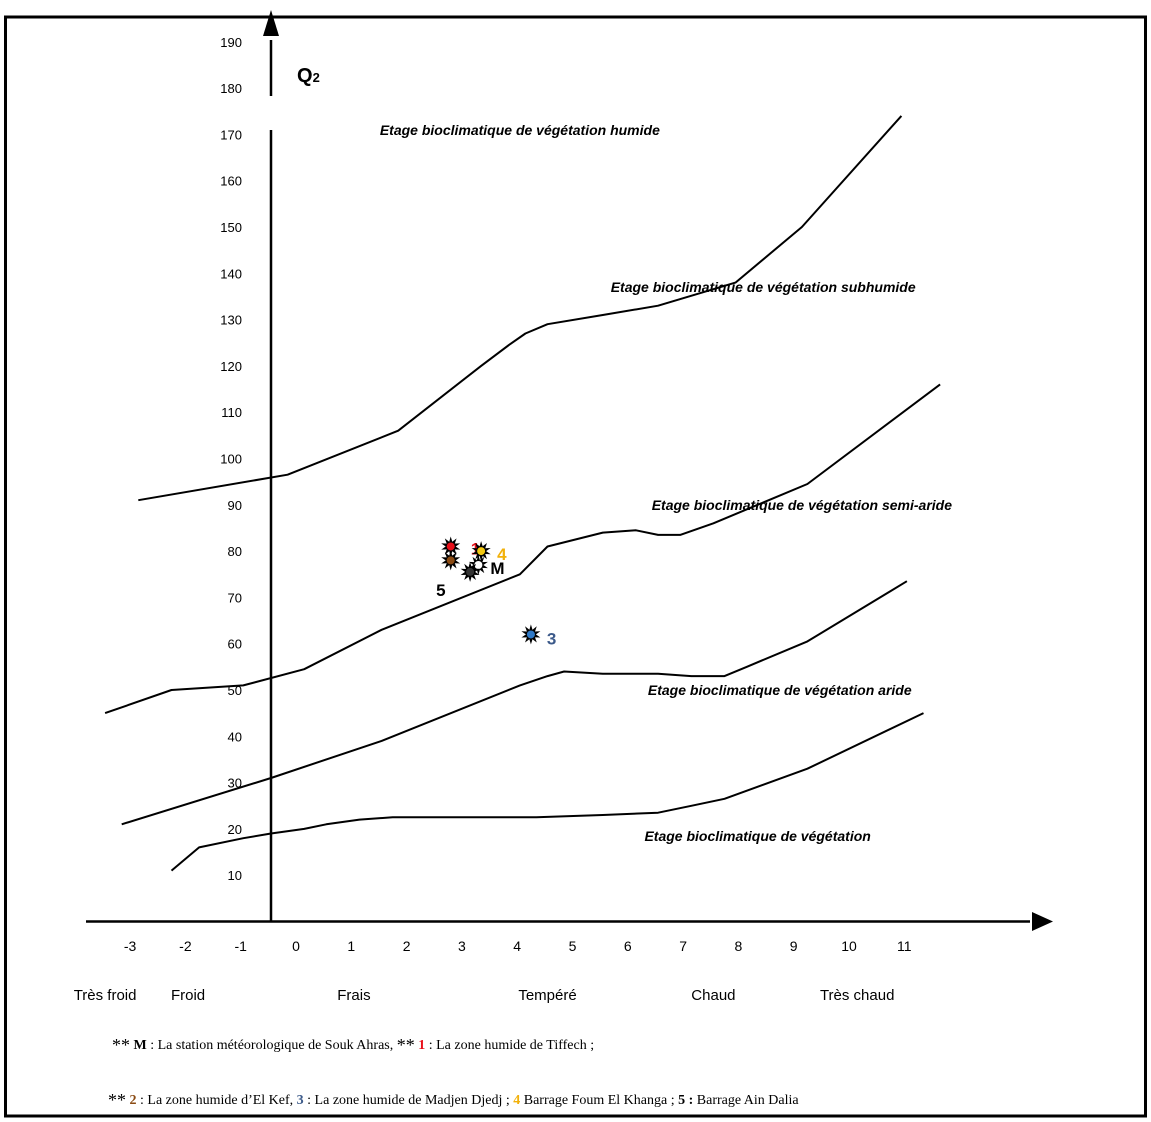 This screenshot has width=1151, height=1122. What do you see at coordinates (185, 946) in the screenshot?
I see `x-tick-label: -2` at bounding box center [185, 946].